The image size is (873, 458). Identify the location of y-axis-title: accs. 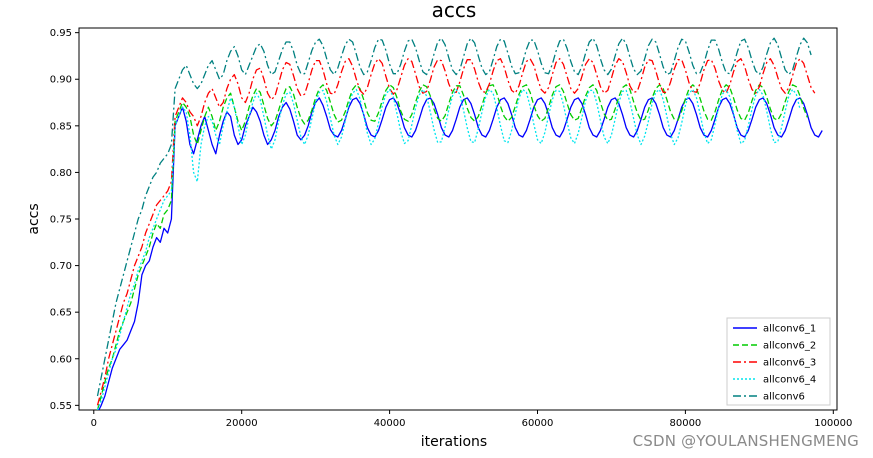
(34, 218).